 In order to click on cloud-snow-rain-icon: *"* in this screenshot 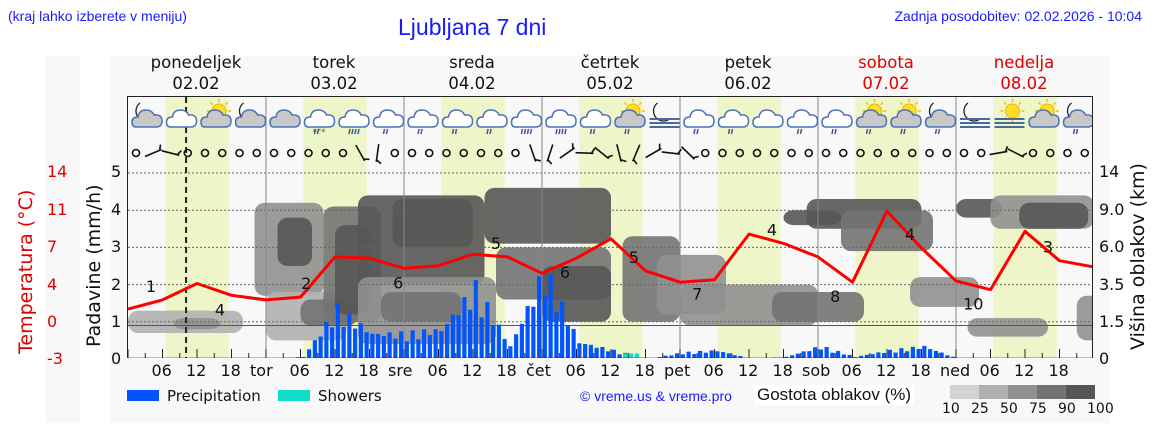, I will do `click(319, 123)`.